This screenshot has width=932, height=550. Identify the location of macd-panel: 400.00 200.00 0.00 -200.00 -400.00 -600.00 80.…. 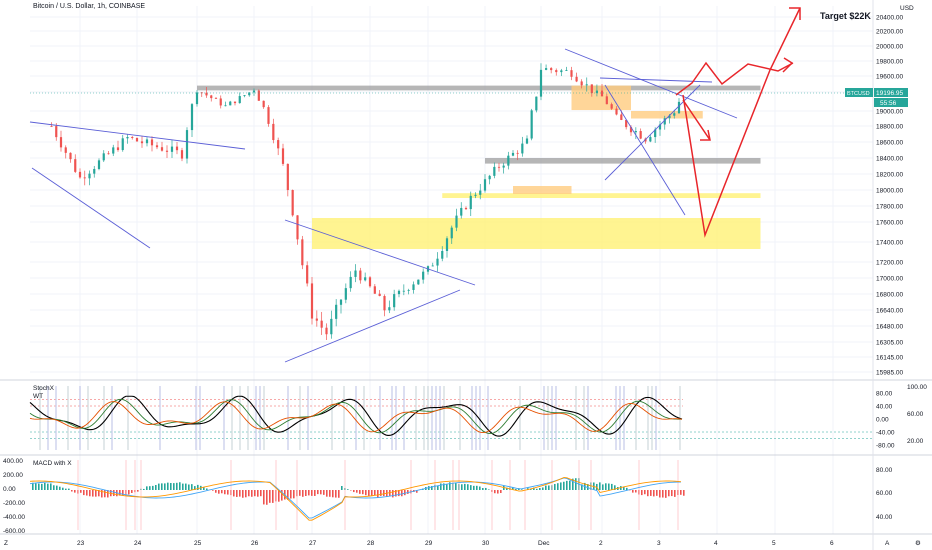
(448, 496).